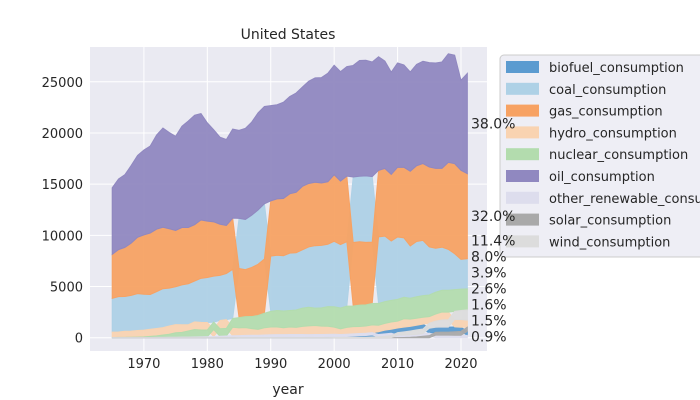 This screenshot has width=700, height=400. I want to click on x-axis-label: year, so click(287, 390).